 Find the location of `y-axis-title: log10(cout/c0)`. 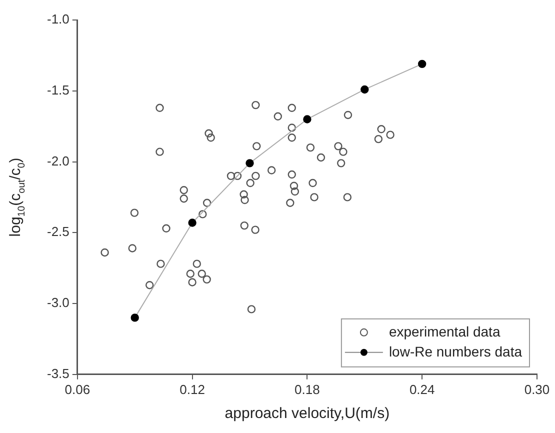

y-axis-title: log10(cout/c0) is located at coordinates (17, 197).